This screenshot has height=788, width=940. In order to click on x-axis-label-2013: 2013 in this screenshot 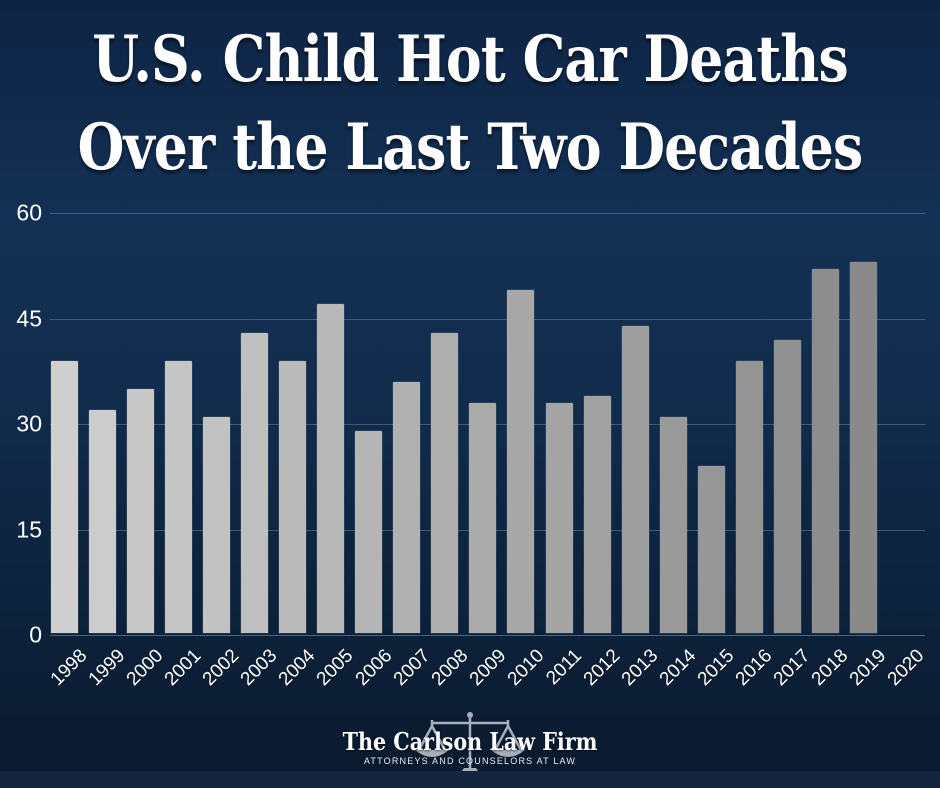, I will do `click(640, 668)`.